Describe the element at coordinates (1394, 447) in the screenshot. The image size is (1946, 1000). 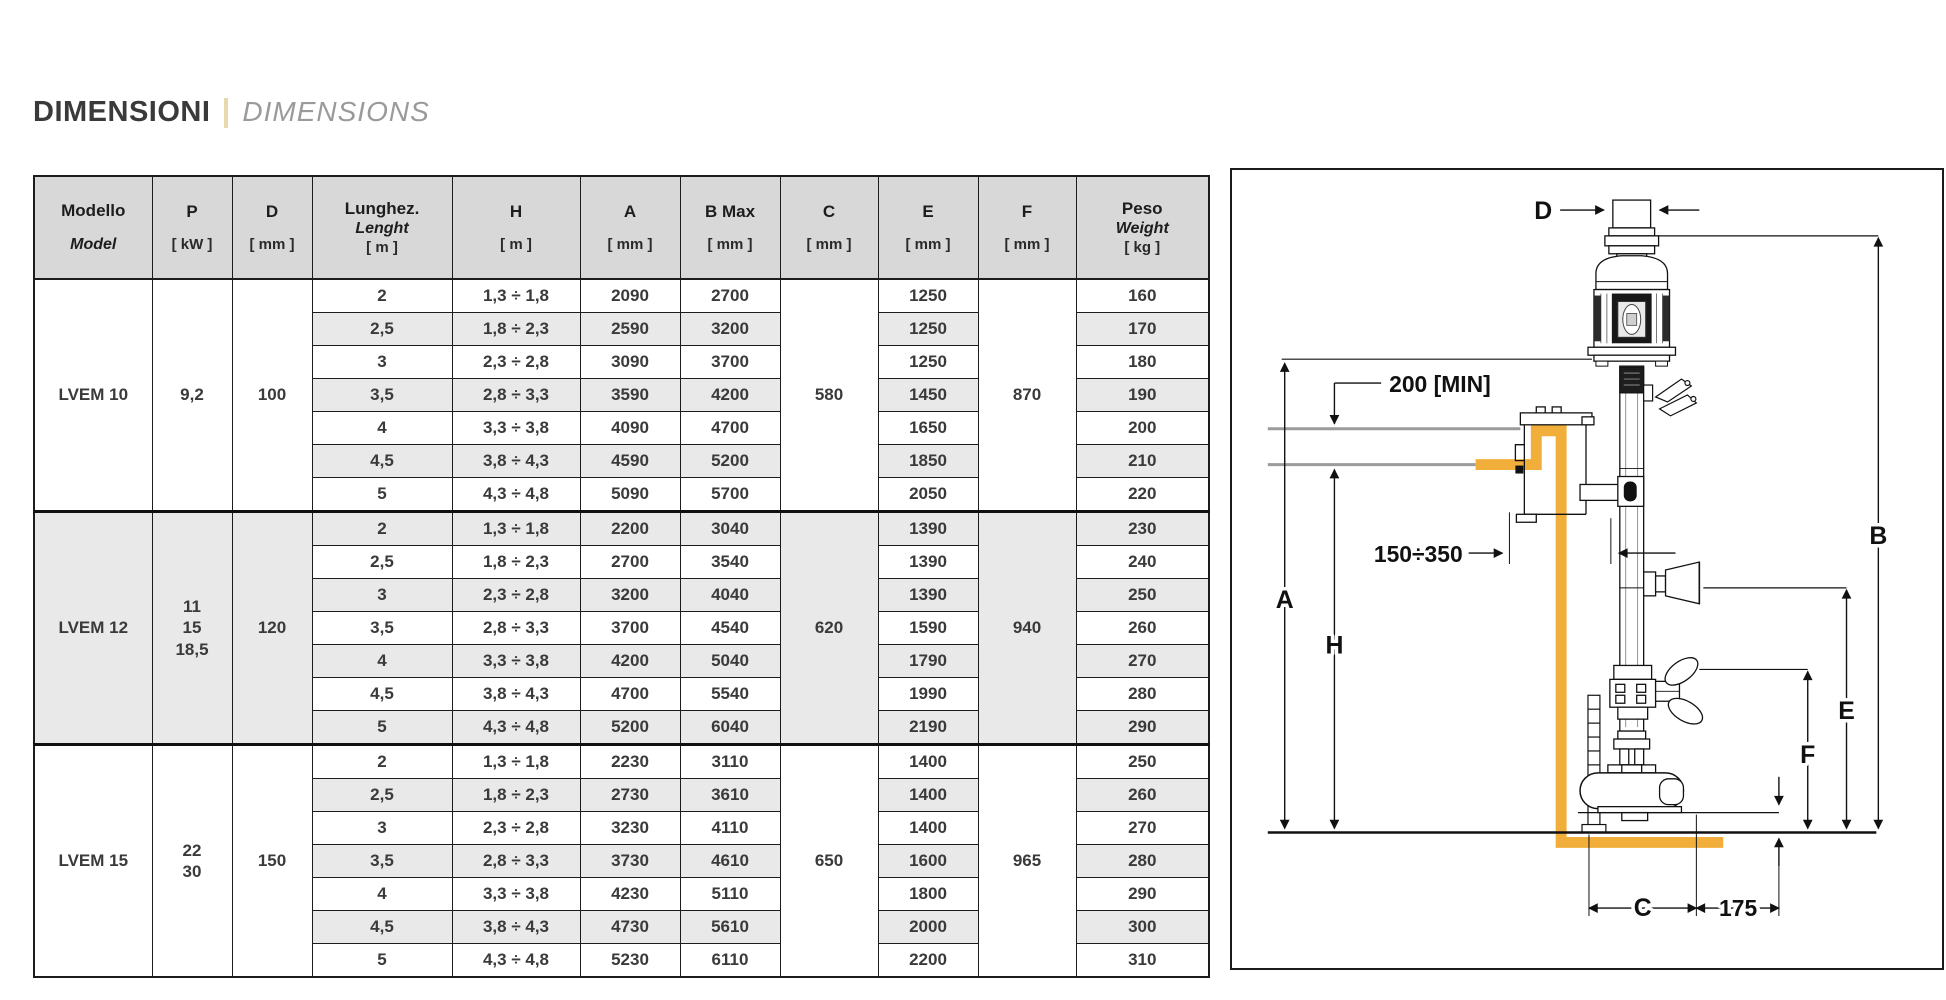
I see `water-level-lines` at that location.